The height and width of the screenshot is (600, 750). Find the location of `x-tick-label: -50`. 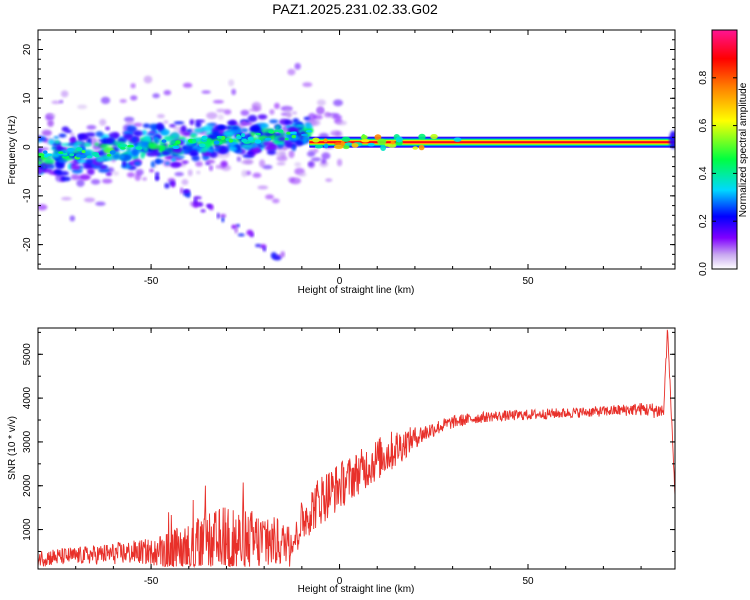

x-tick-label: -50 is located at coordinates (151, 281).